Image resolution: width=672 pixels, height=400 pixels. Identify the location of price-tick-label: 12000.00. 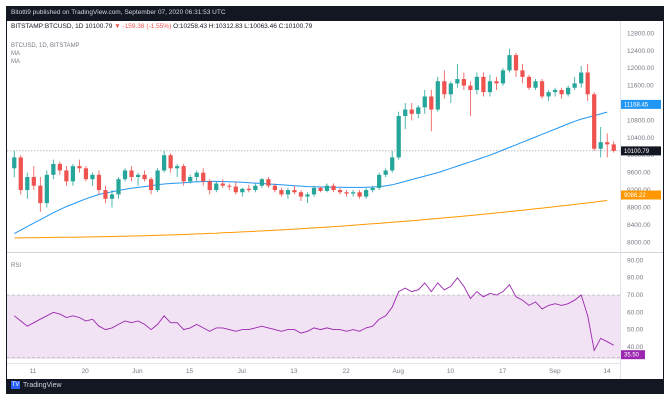
(640, 68).